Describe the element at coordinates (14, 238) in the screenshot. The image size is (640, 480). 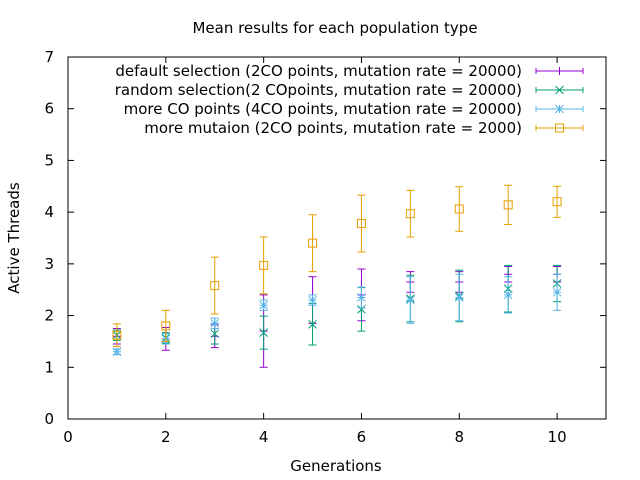
I see `y-axis-title: Active Threads` at that location.